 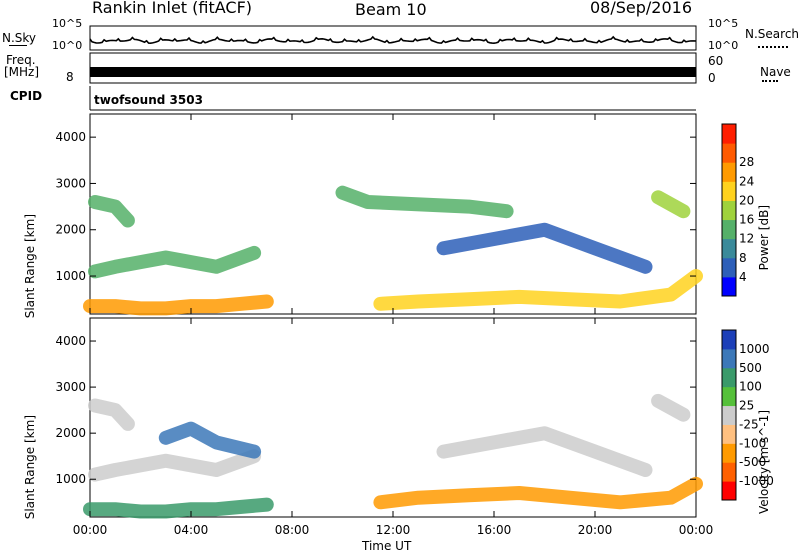 I want to click on power-colorbar-frame, so click(x=729, y=210).